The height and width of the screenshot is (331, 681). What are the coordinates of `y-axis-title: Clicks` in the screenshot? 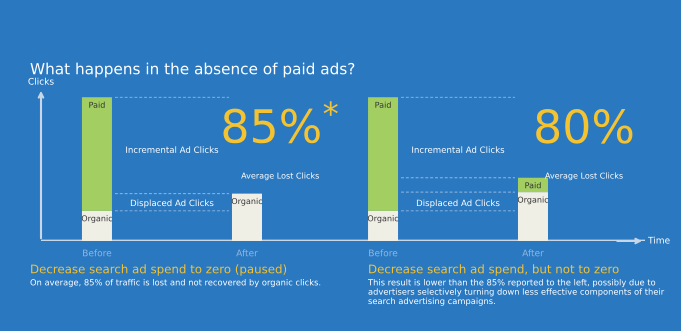 It's located at (41, 81).